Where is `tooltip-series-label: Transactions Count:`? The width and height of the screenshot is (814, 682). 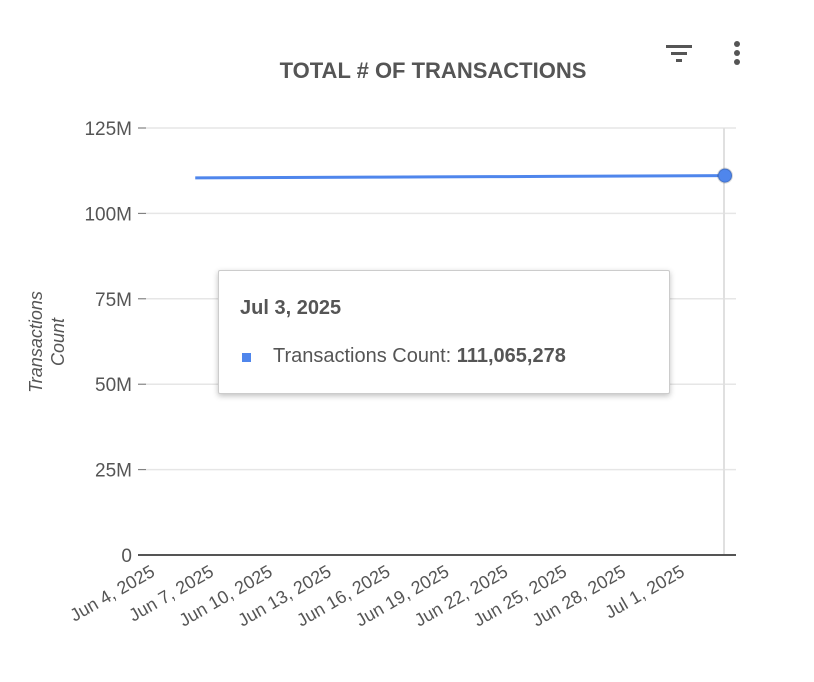
tooltip-series-label: Transactions Count: is located at coordinates (362, 356).